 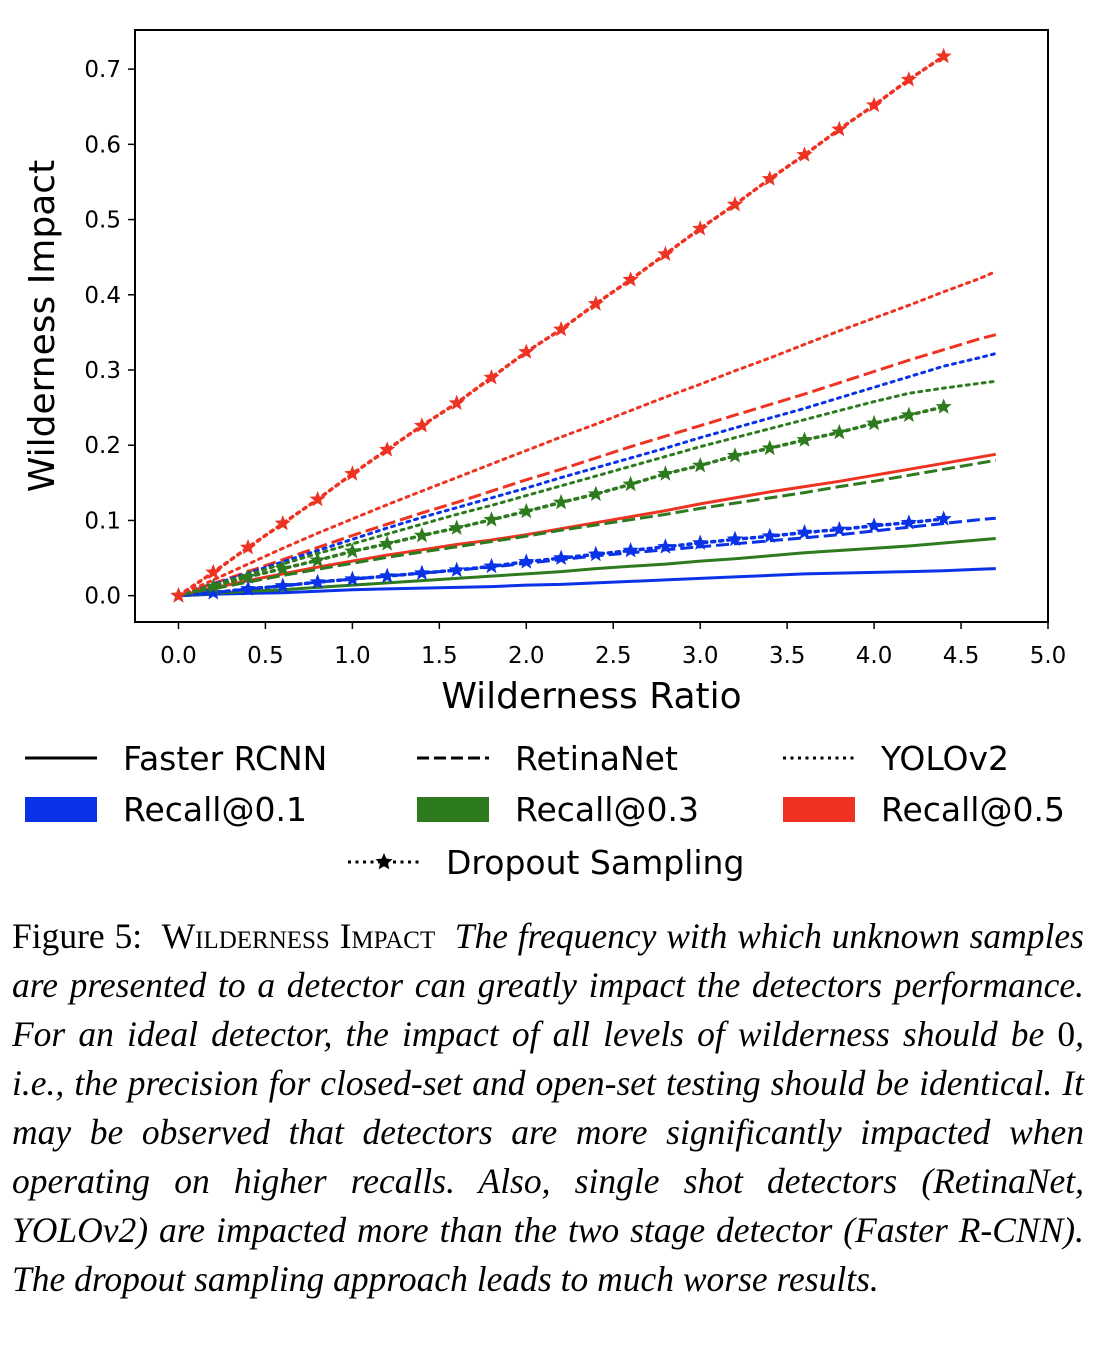 What do you see at coordinates (109, 333) in the screenshot?
I see `y-axis-ticks: 0.0 0.1 0.2 0.3 0.4 0.5 0.6 0.7` at bounding box center [109, 333].